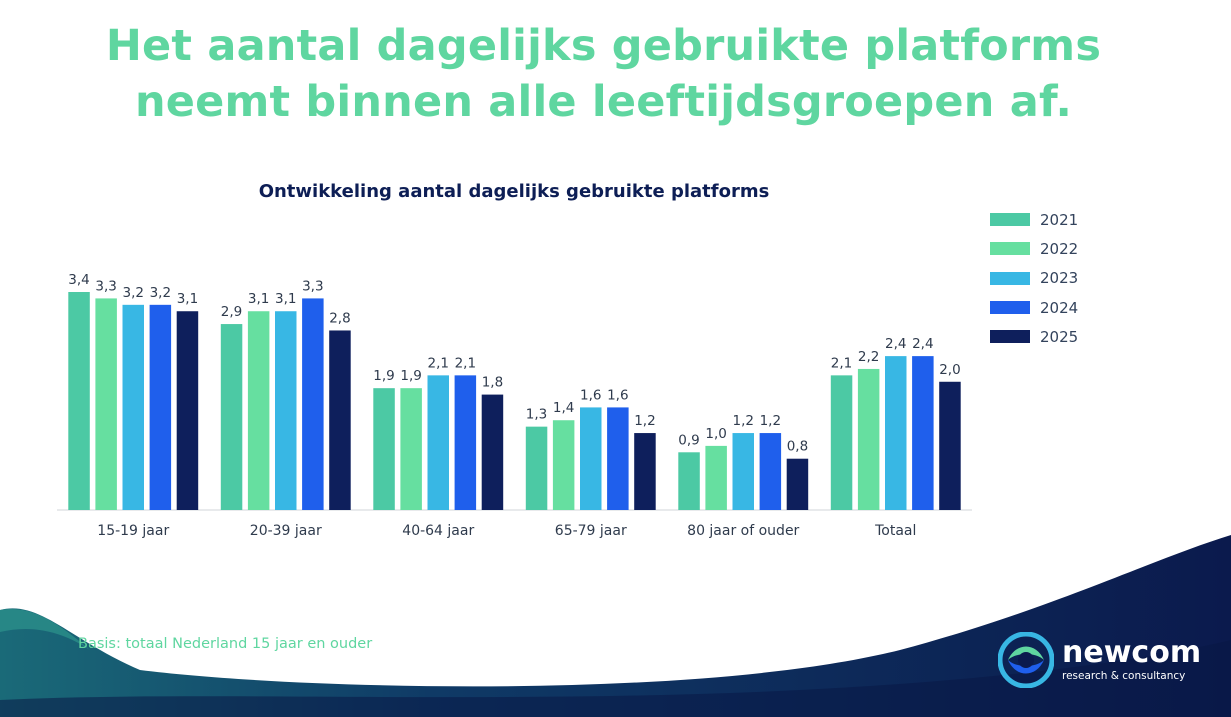 Image resolution: width=1231 pixels, height=717 pixels. Describe the element at coordinates (133, 293) in the screenshot. I see `data-label-2023-0: 3,2` at that location.